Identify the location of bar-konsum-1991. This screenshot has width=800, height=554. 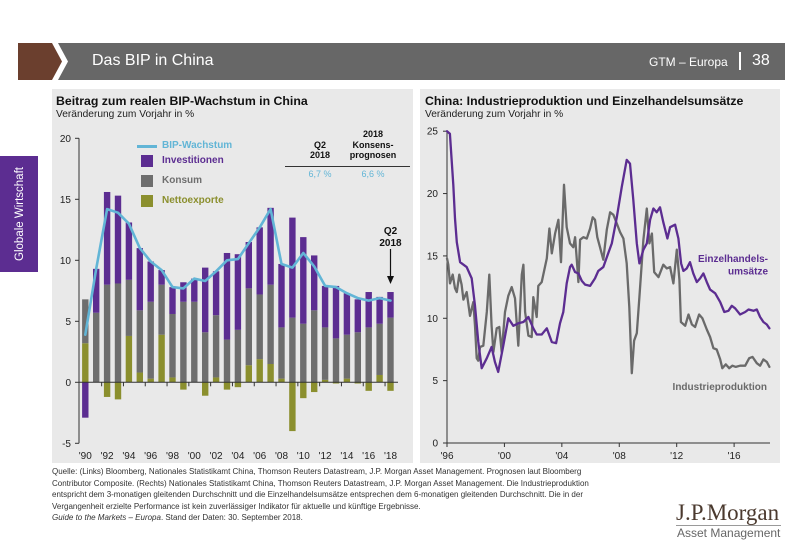
(96, 347).